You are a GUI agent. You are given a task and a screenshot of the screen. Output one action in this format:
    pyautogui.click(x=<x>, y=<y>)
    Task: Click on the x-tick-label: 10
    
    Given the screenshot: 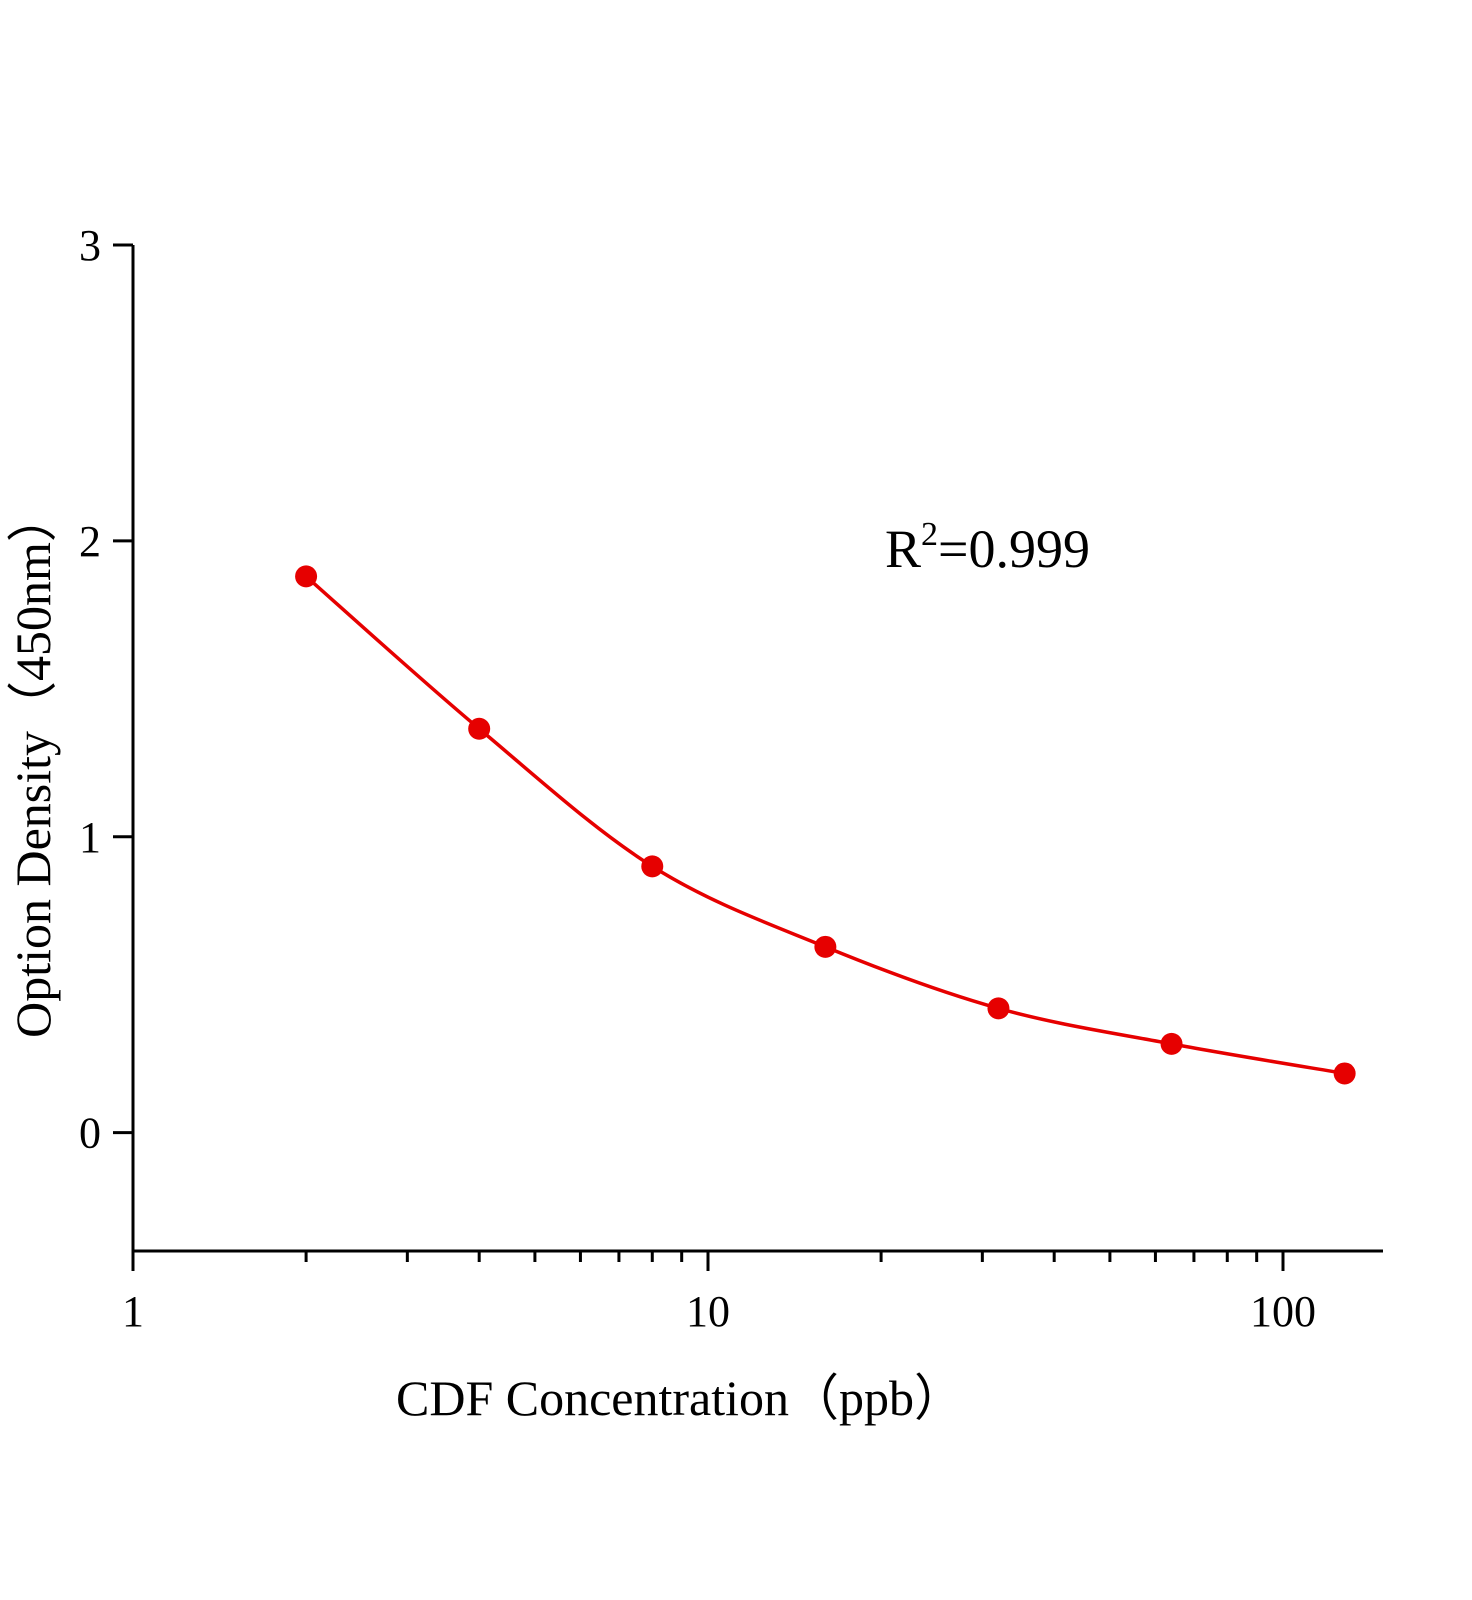 What is the action you would take?
    pyautogui.click(x=708, y=1311)
    